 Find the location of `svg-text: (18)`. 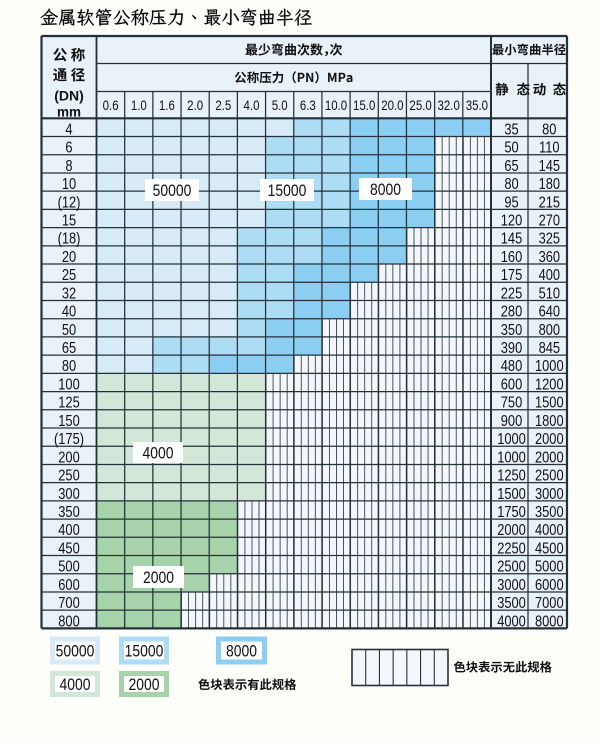

svg-text: (18) is located at coordinates (69, 239).